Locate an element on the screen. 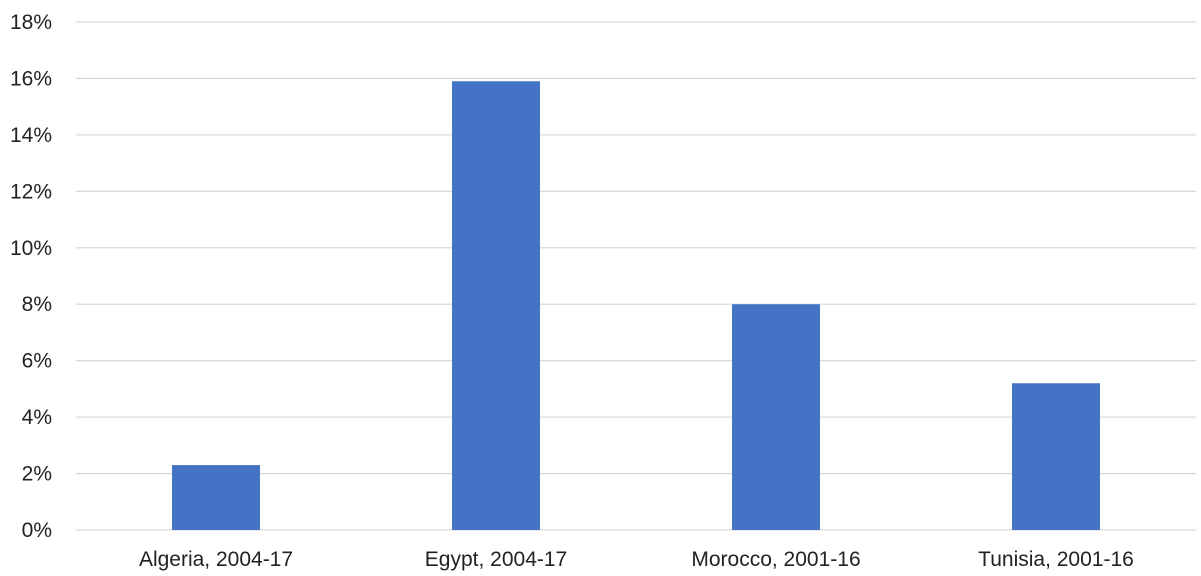 This screenshot has width=1201, height=576. y-tick-label: 2% is located at coordinates (37, 474).